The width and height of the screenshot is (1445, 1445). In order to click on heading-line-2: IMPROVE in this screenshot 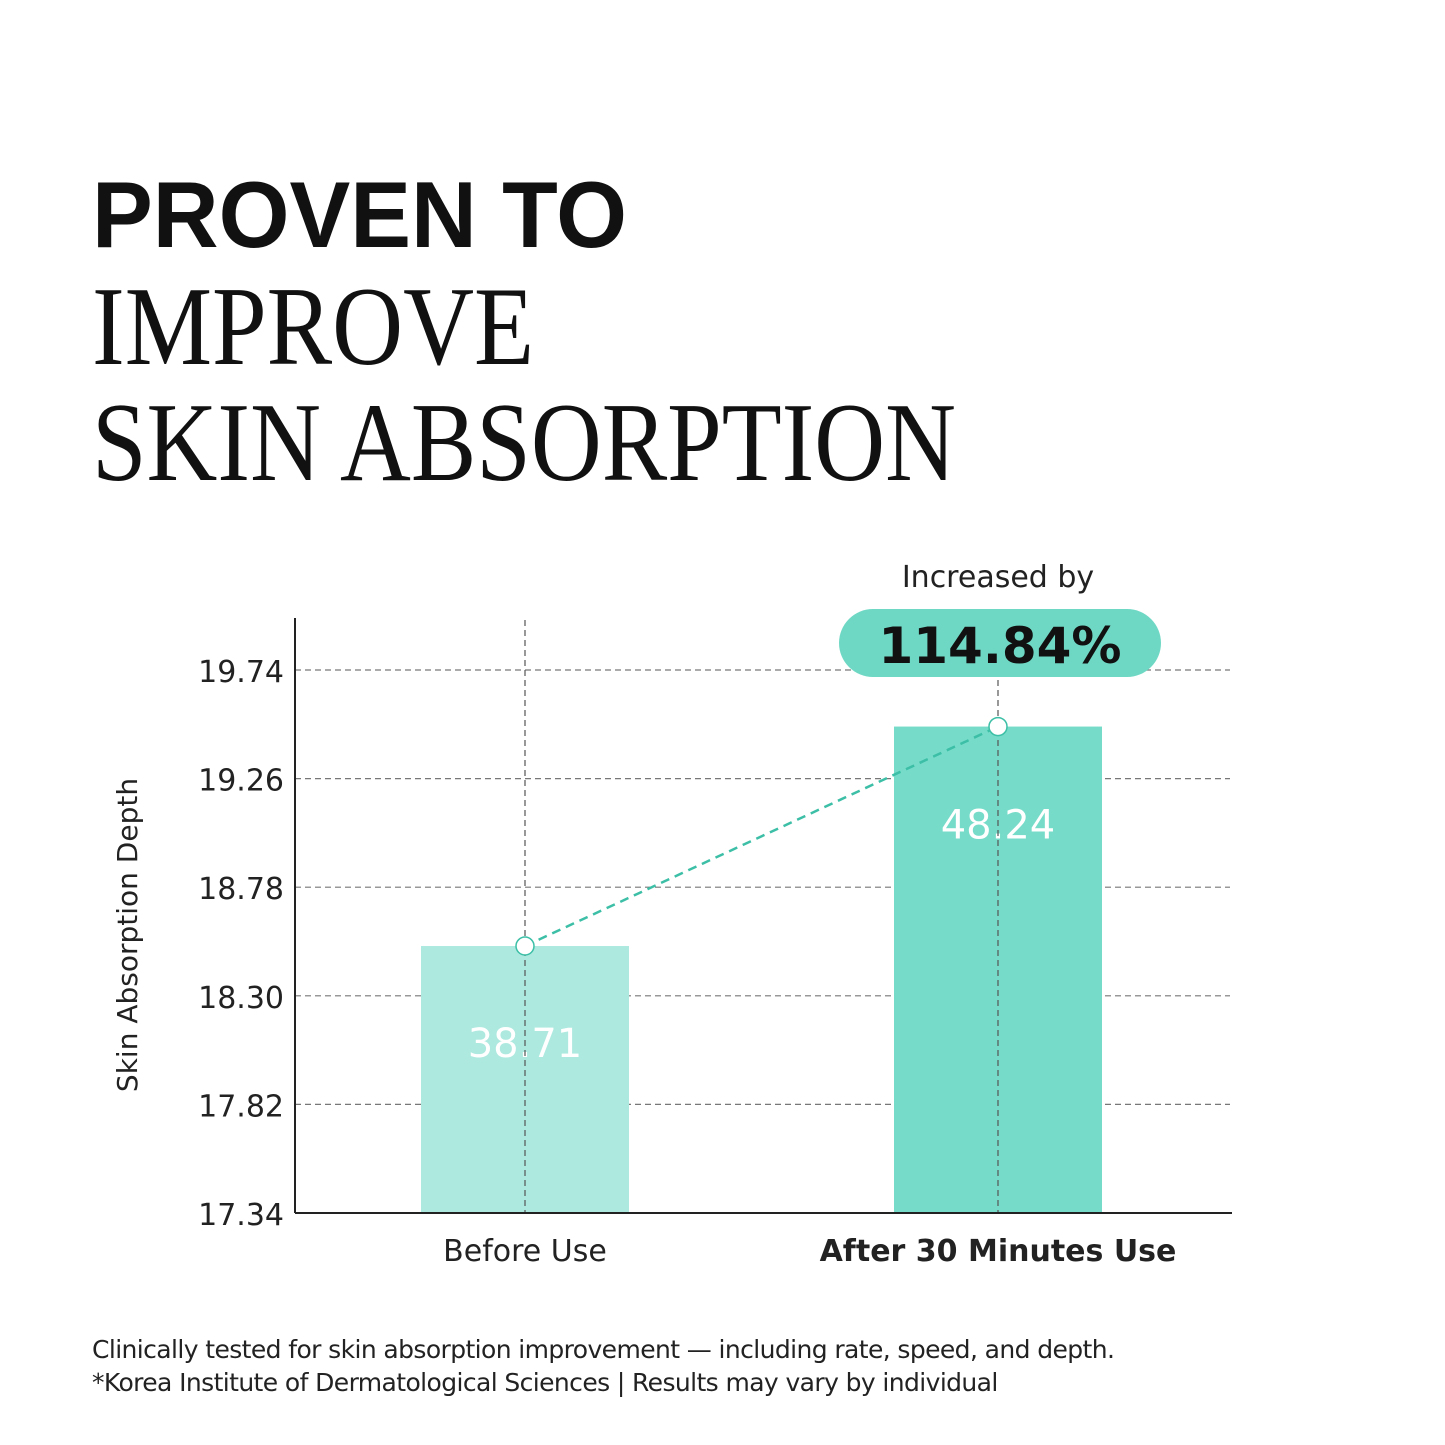, I will do `click(313, 327)`.